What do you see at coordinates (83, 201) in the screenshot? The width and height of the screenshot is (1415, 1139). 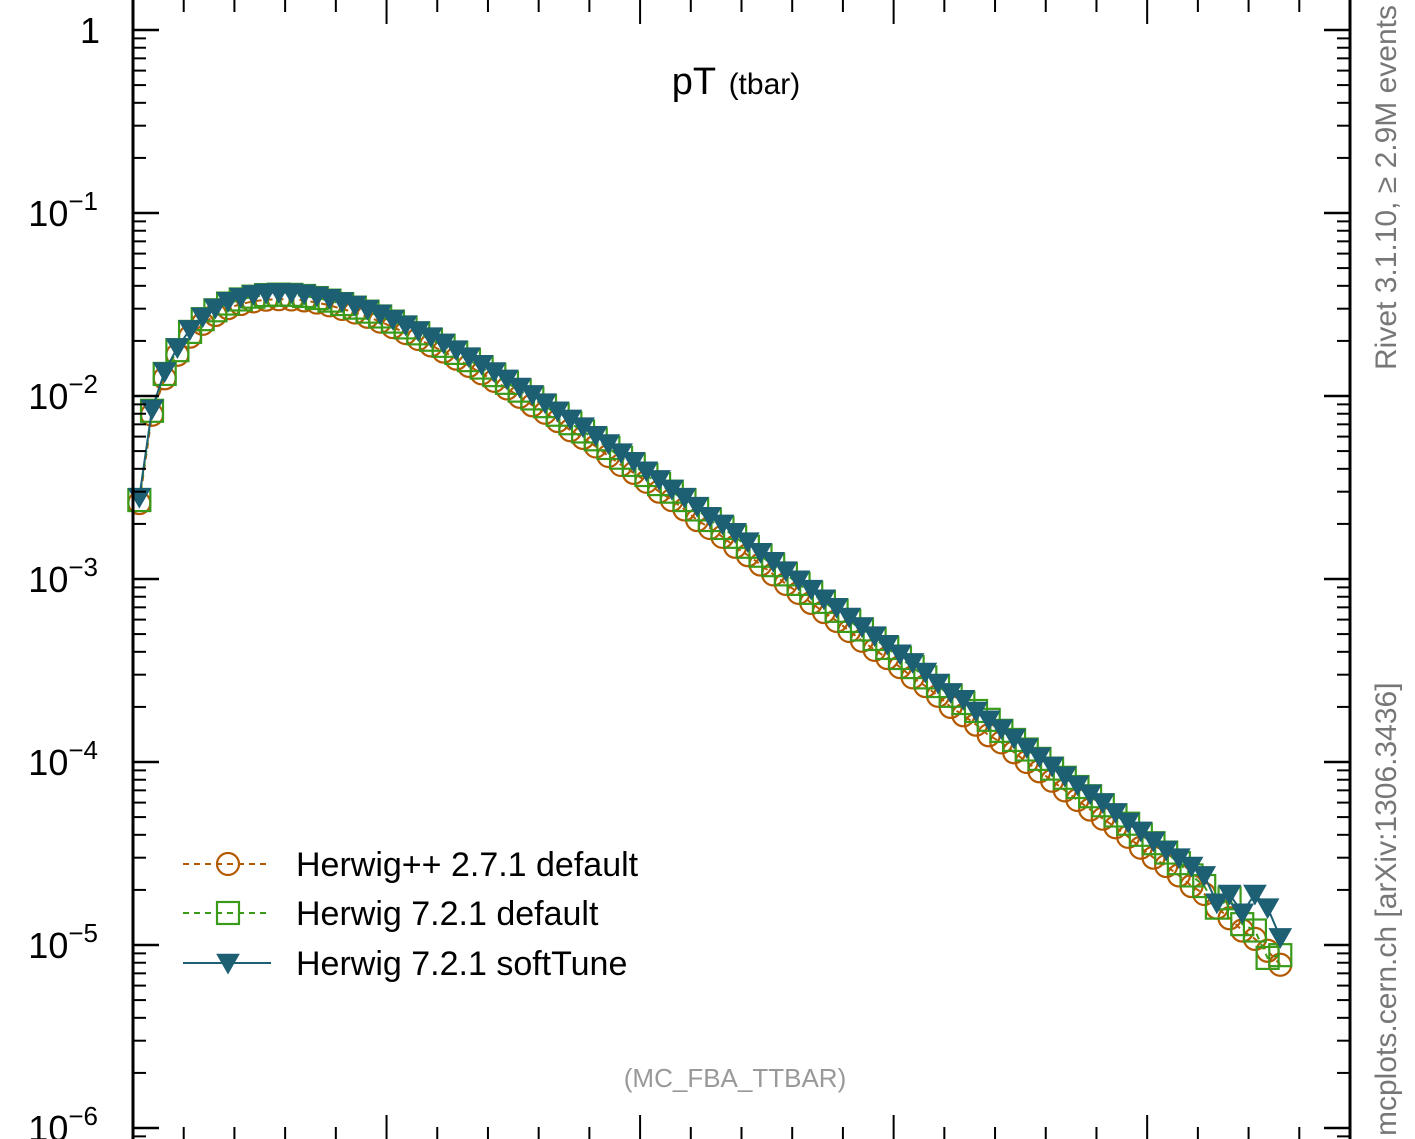 I see `y-tick-label-exponent: −1` at bounding box center [83, 201].